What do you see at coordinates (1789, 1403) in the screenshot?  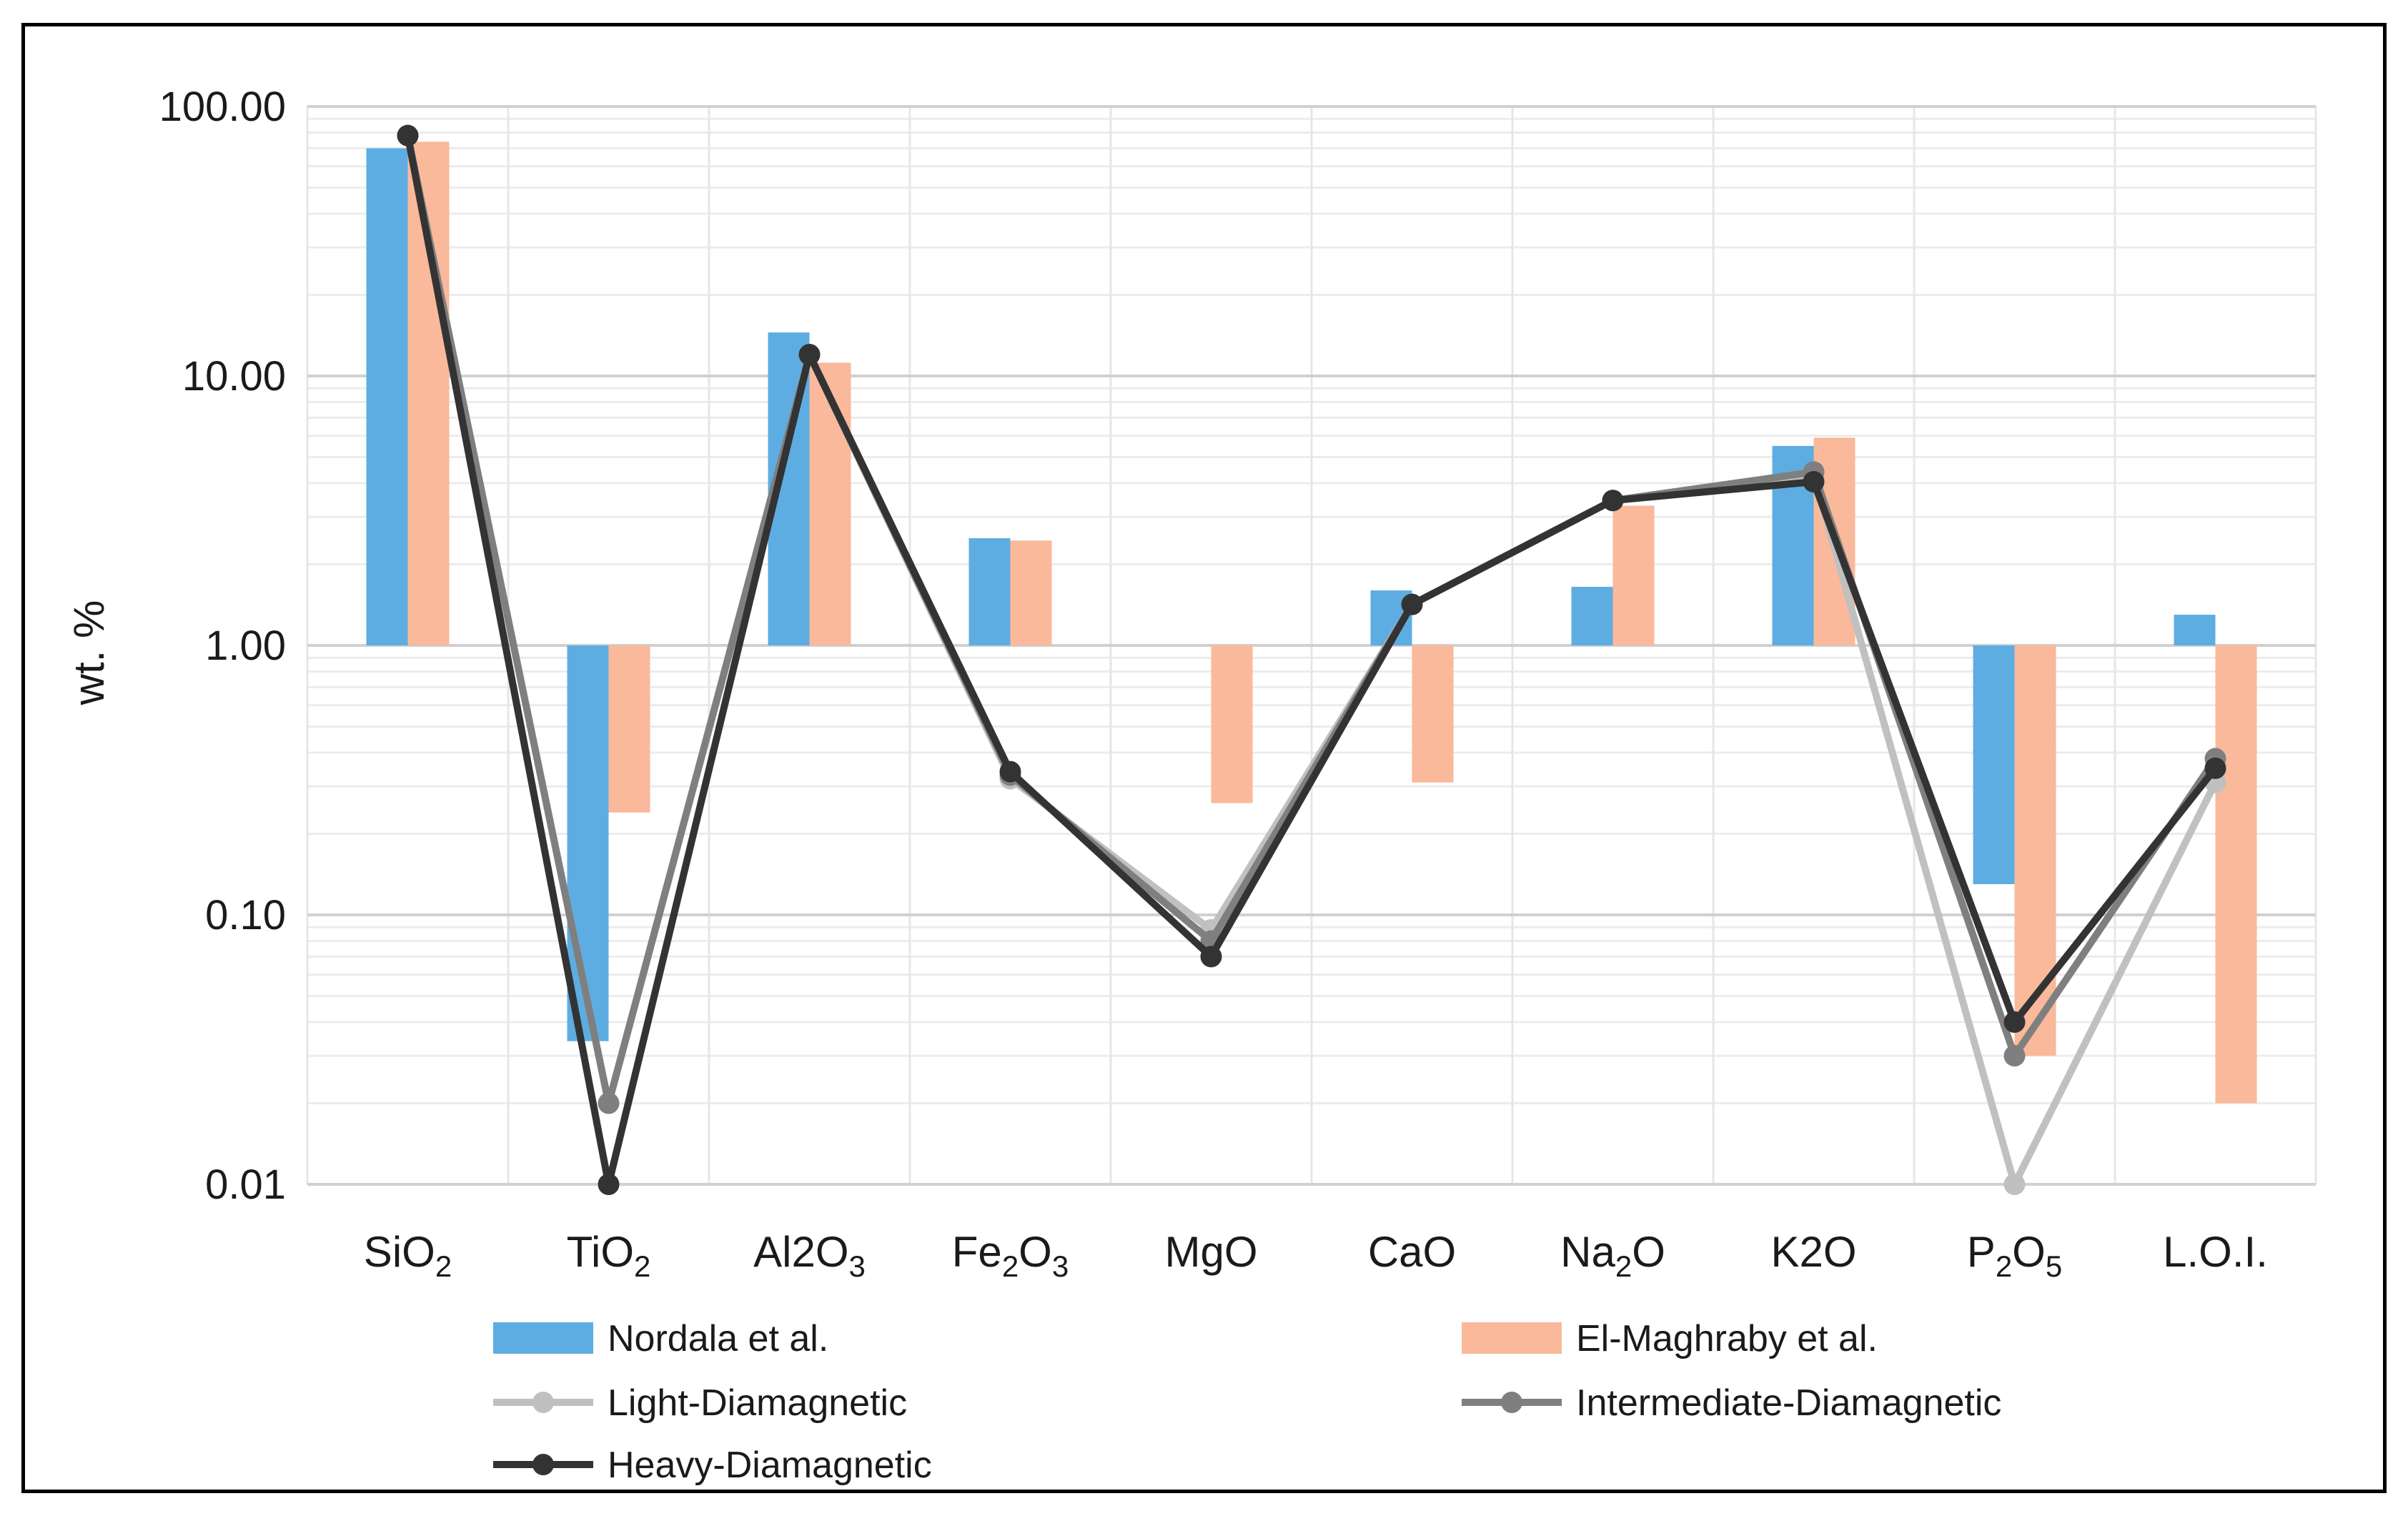 I see `legend-label-intermediate-diamagnetic: Intermediate-Diamagnetic` at bounding box center [1789, 1403].